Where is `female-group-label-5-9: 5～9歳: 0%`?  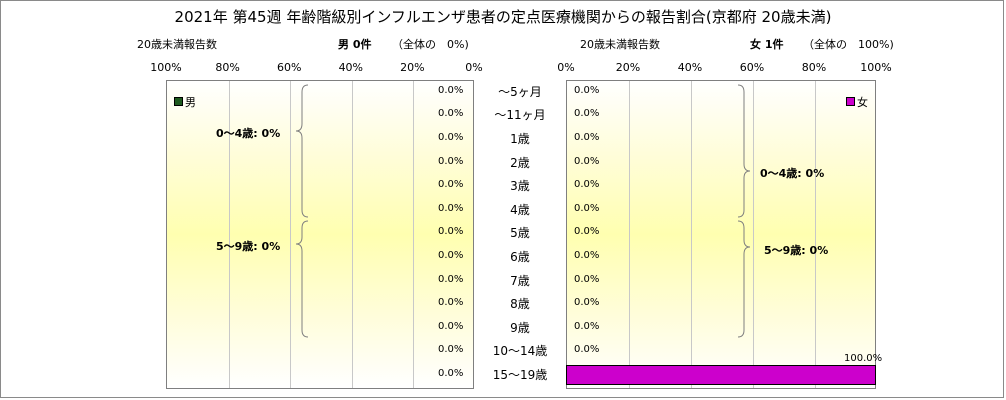
female-group-label-5-9: 5～9歳: 0% is located at coordinates (796, 250).